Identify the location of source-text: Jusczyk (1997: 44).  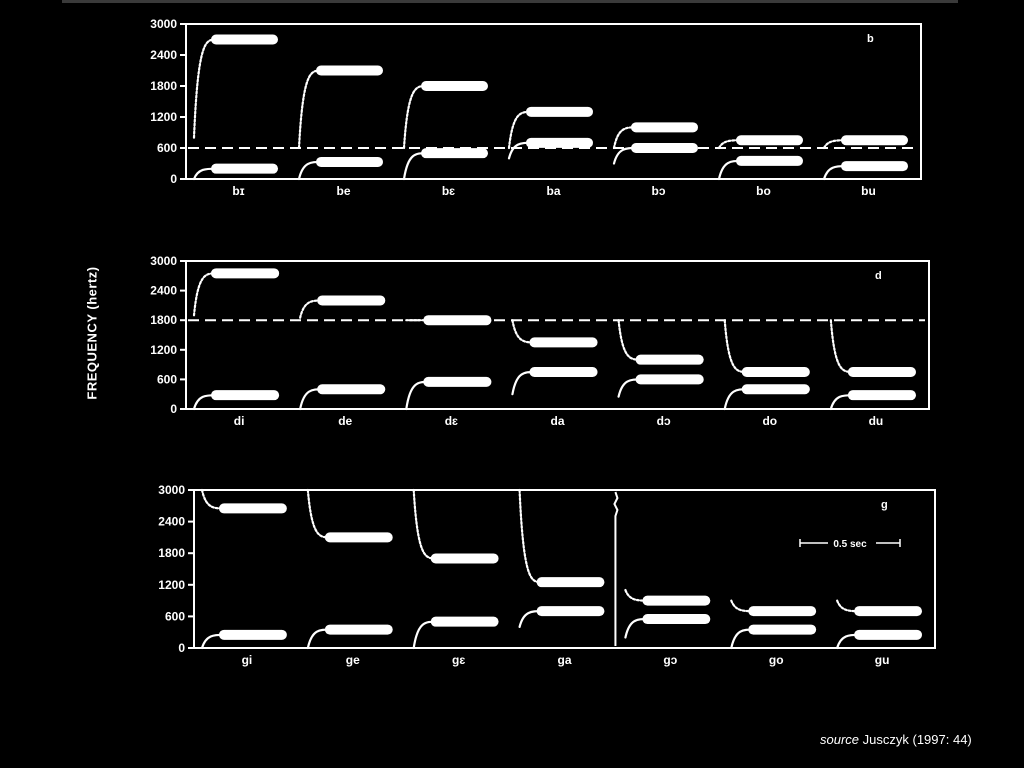
(917, 739).